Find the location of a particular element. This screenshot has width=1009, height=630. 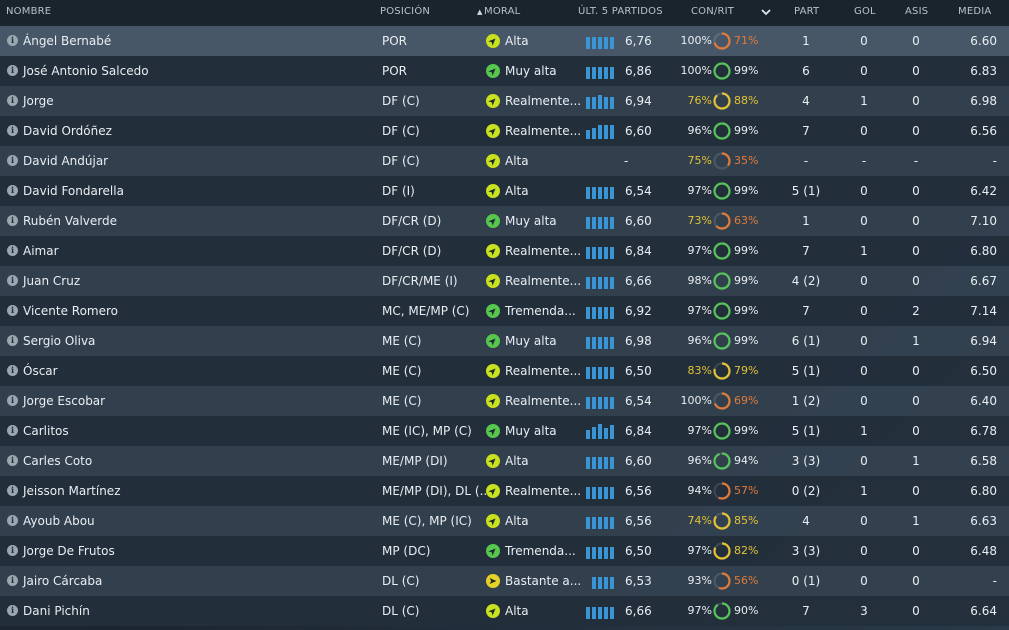

average-rating: 6.42 is located at coordinates (983, 191).